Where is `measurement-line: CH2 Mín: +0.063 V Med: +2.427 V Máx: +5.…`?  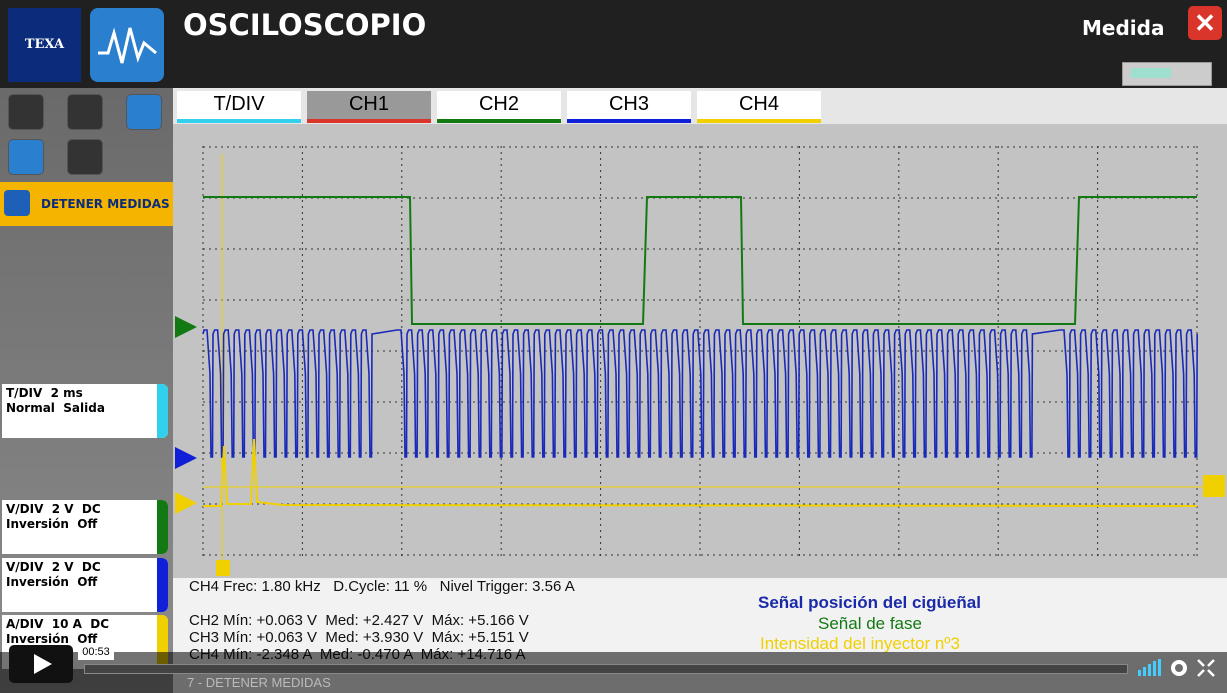 measurement-line: CH2 Mín: +0.063 V Med: +2.427 V Máx: +5.… is located at coordinates (359, 620).